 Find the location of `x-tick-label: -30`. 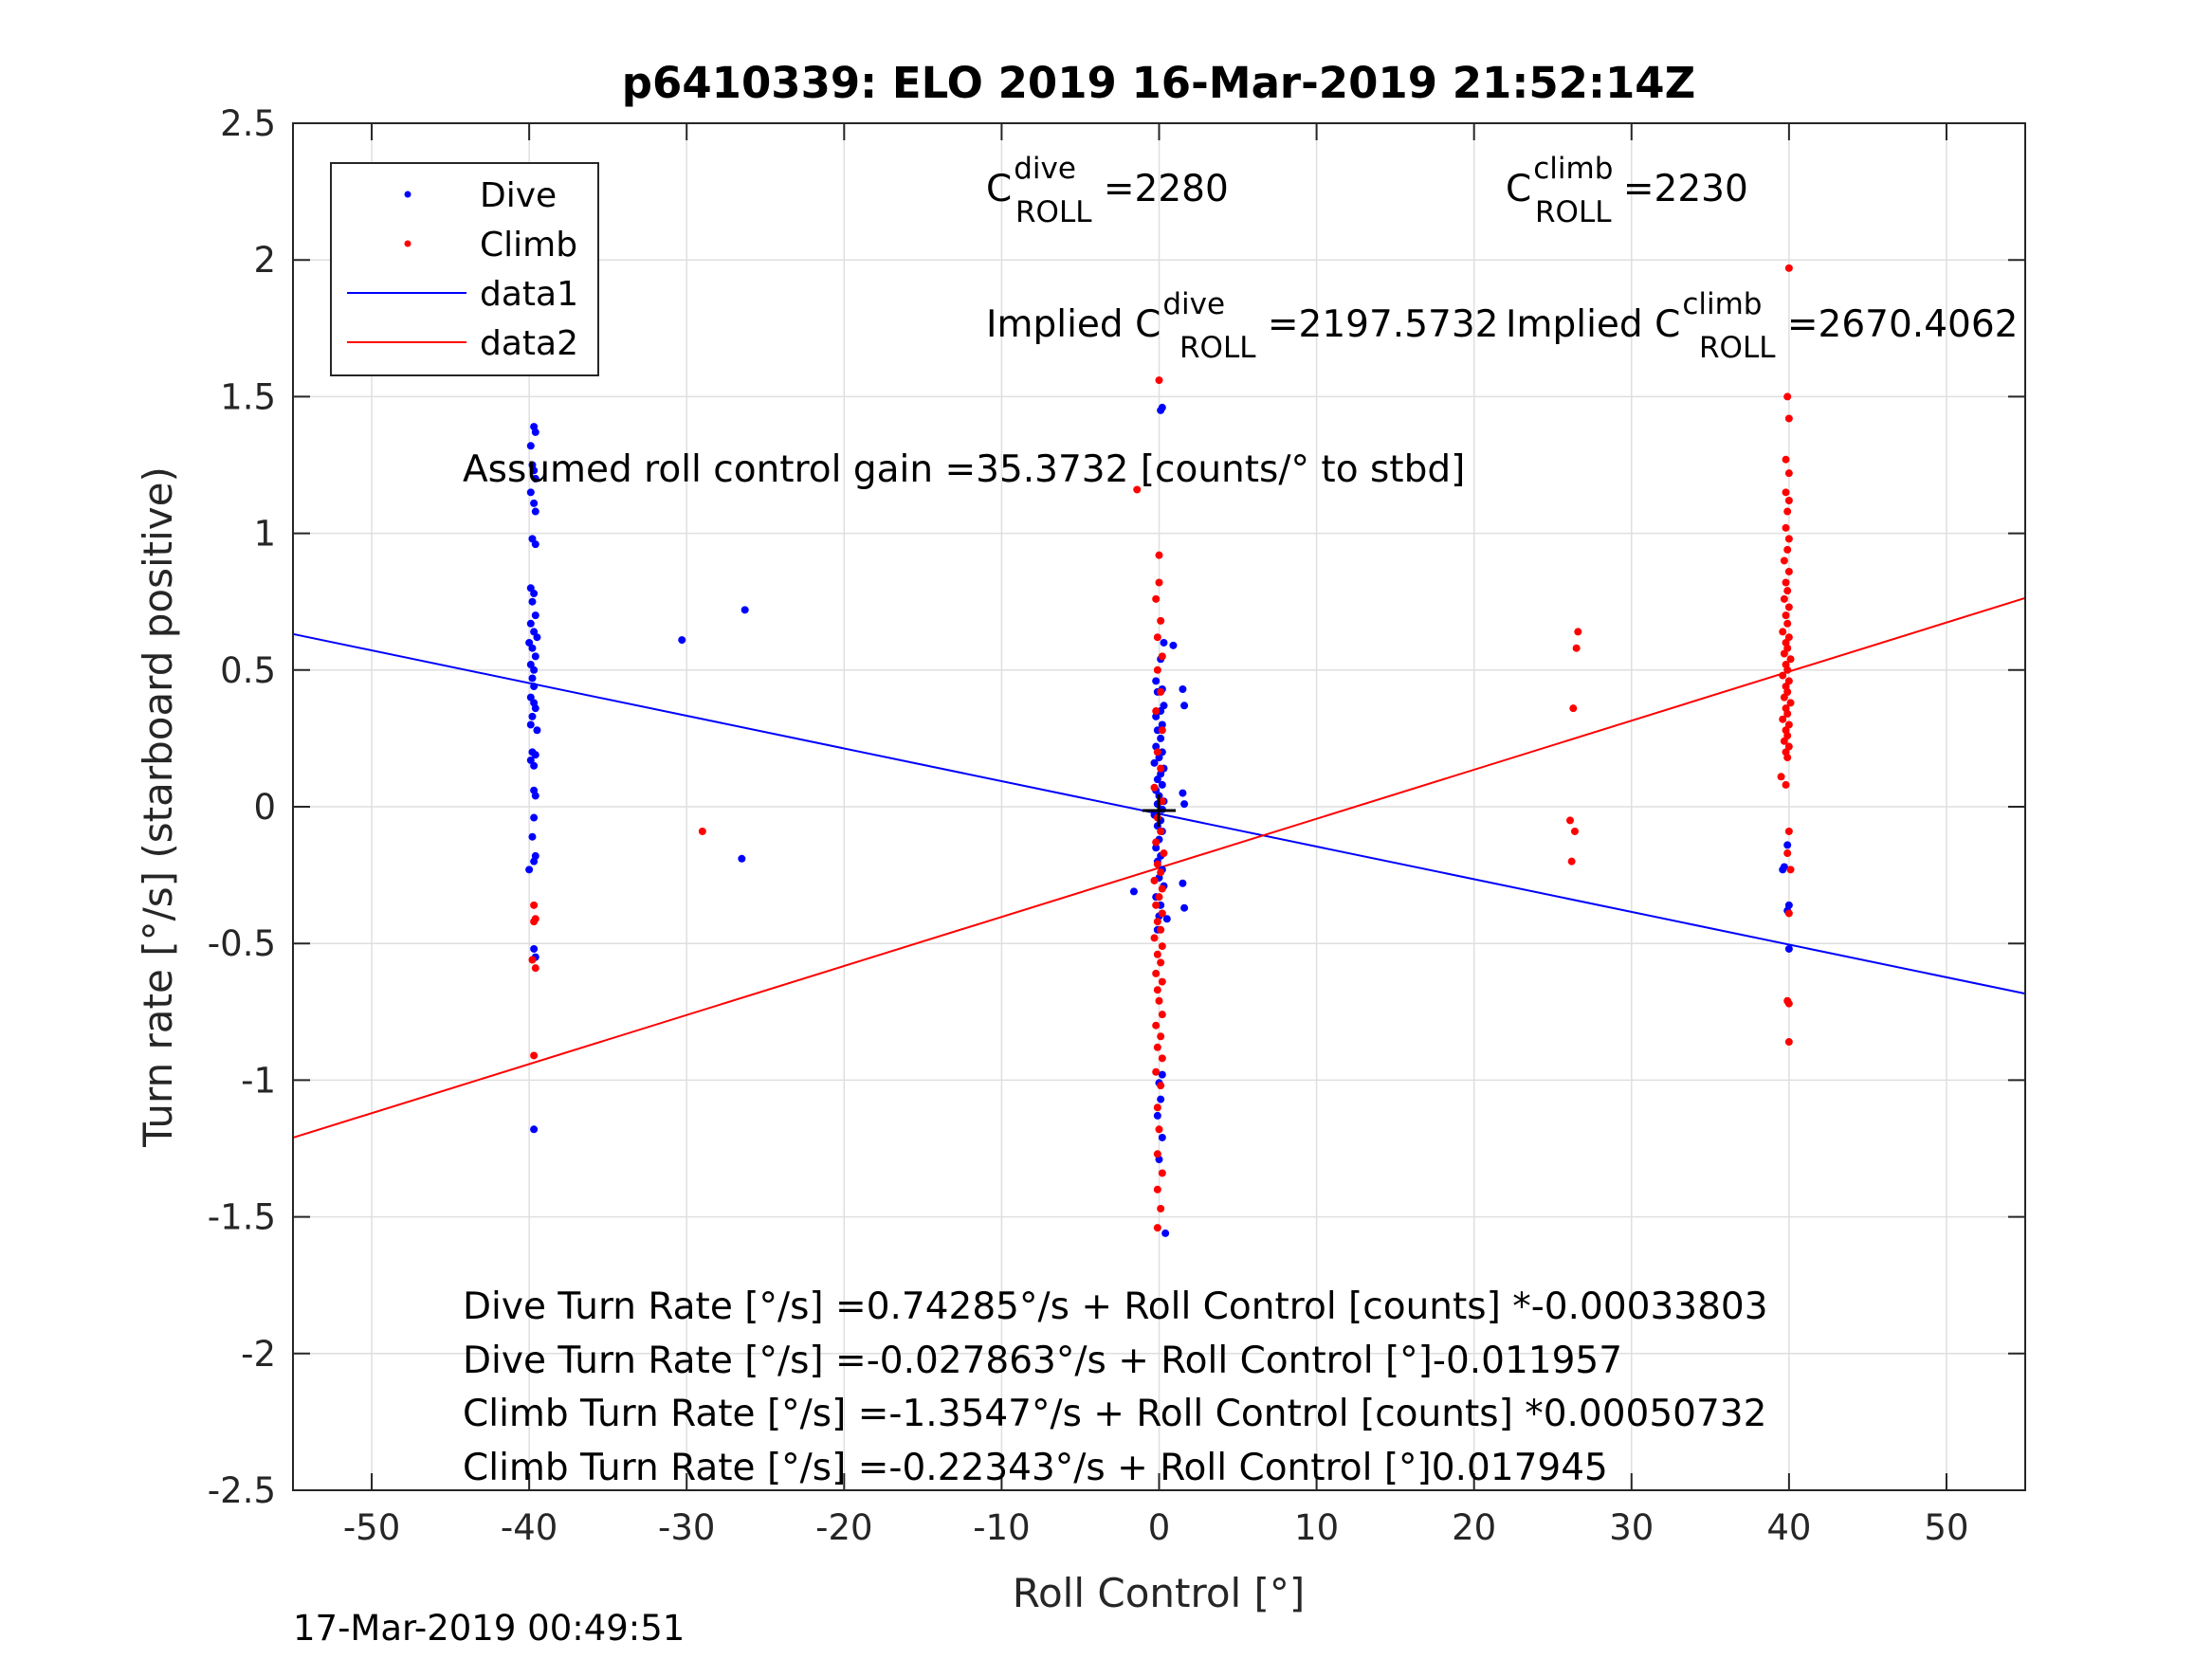

x-tick-label: -30 is located at coordinates (686, 1527).